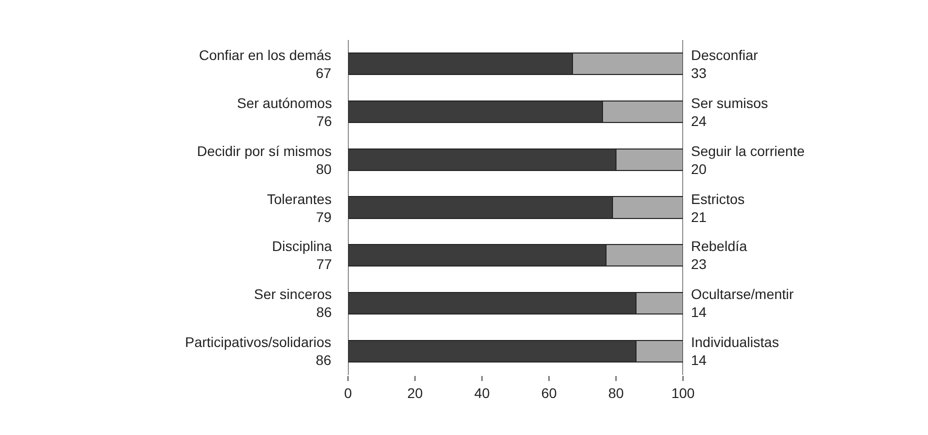 Image resolution: width=928 pixels, height=435 pixels. What do you see at coordinates (284, 103) in the screenshot?
I see `y-tick-label: Ser autónomos` at bounding box center [284, 103].